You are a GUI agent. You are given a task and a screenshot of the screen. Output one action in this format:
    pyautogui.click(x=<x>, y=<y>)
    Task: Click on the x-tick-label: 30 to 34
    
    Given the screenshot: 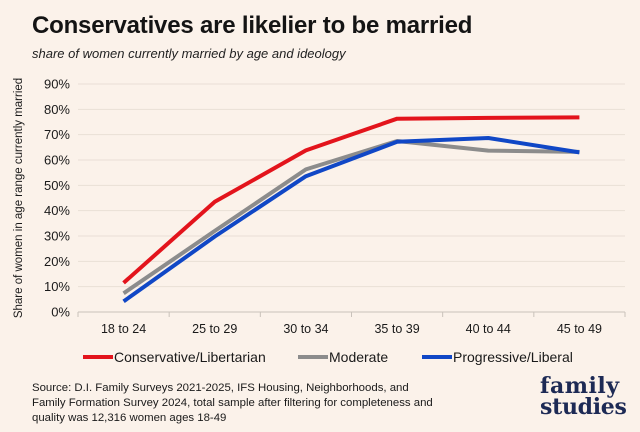 What is the action you would take?
    pyautogui.click(x=305, y=329)
    